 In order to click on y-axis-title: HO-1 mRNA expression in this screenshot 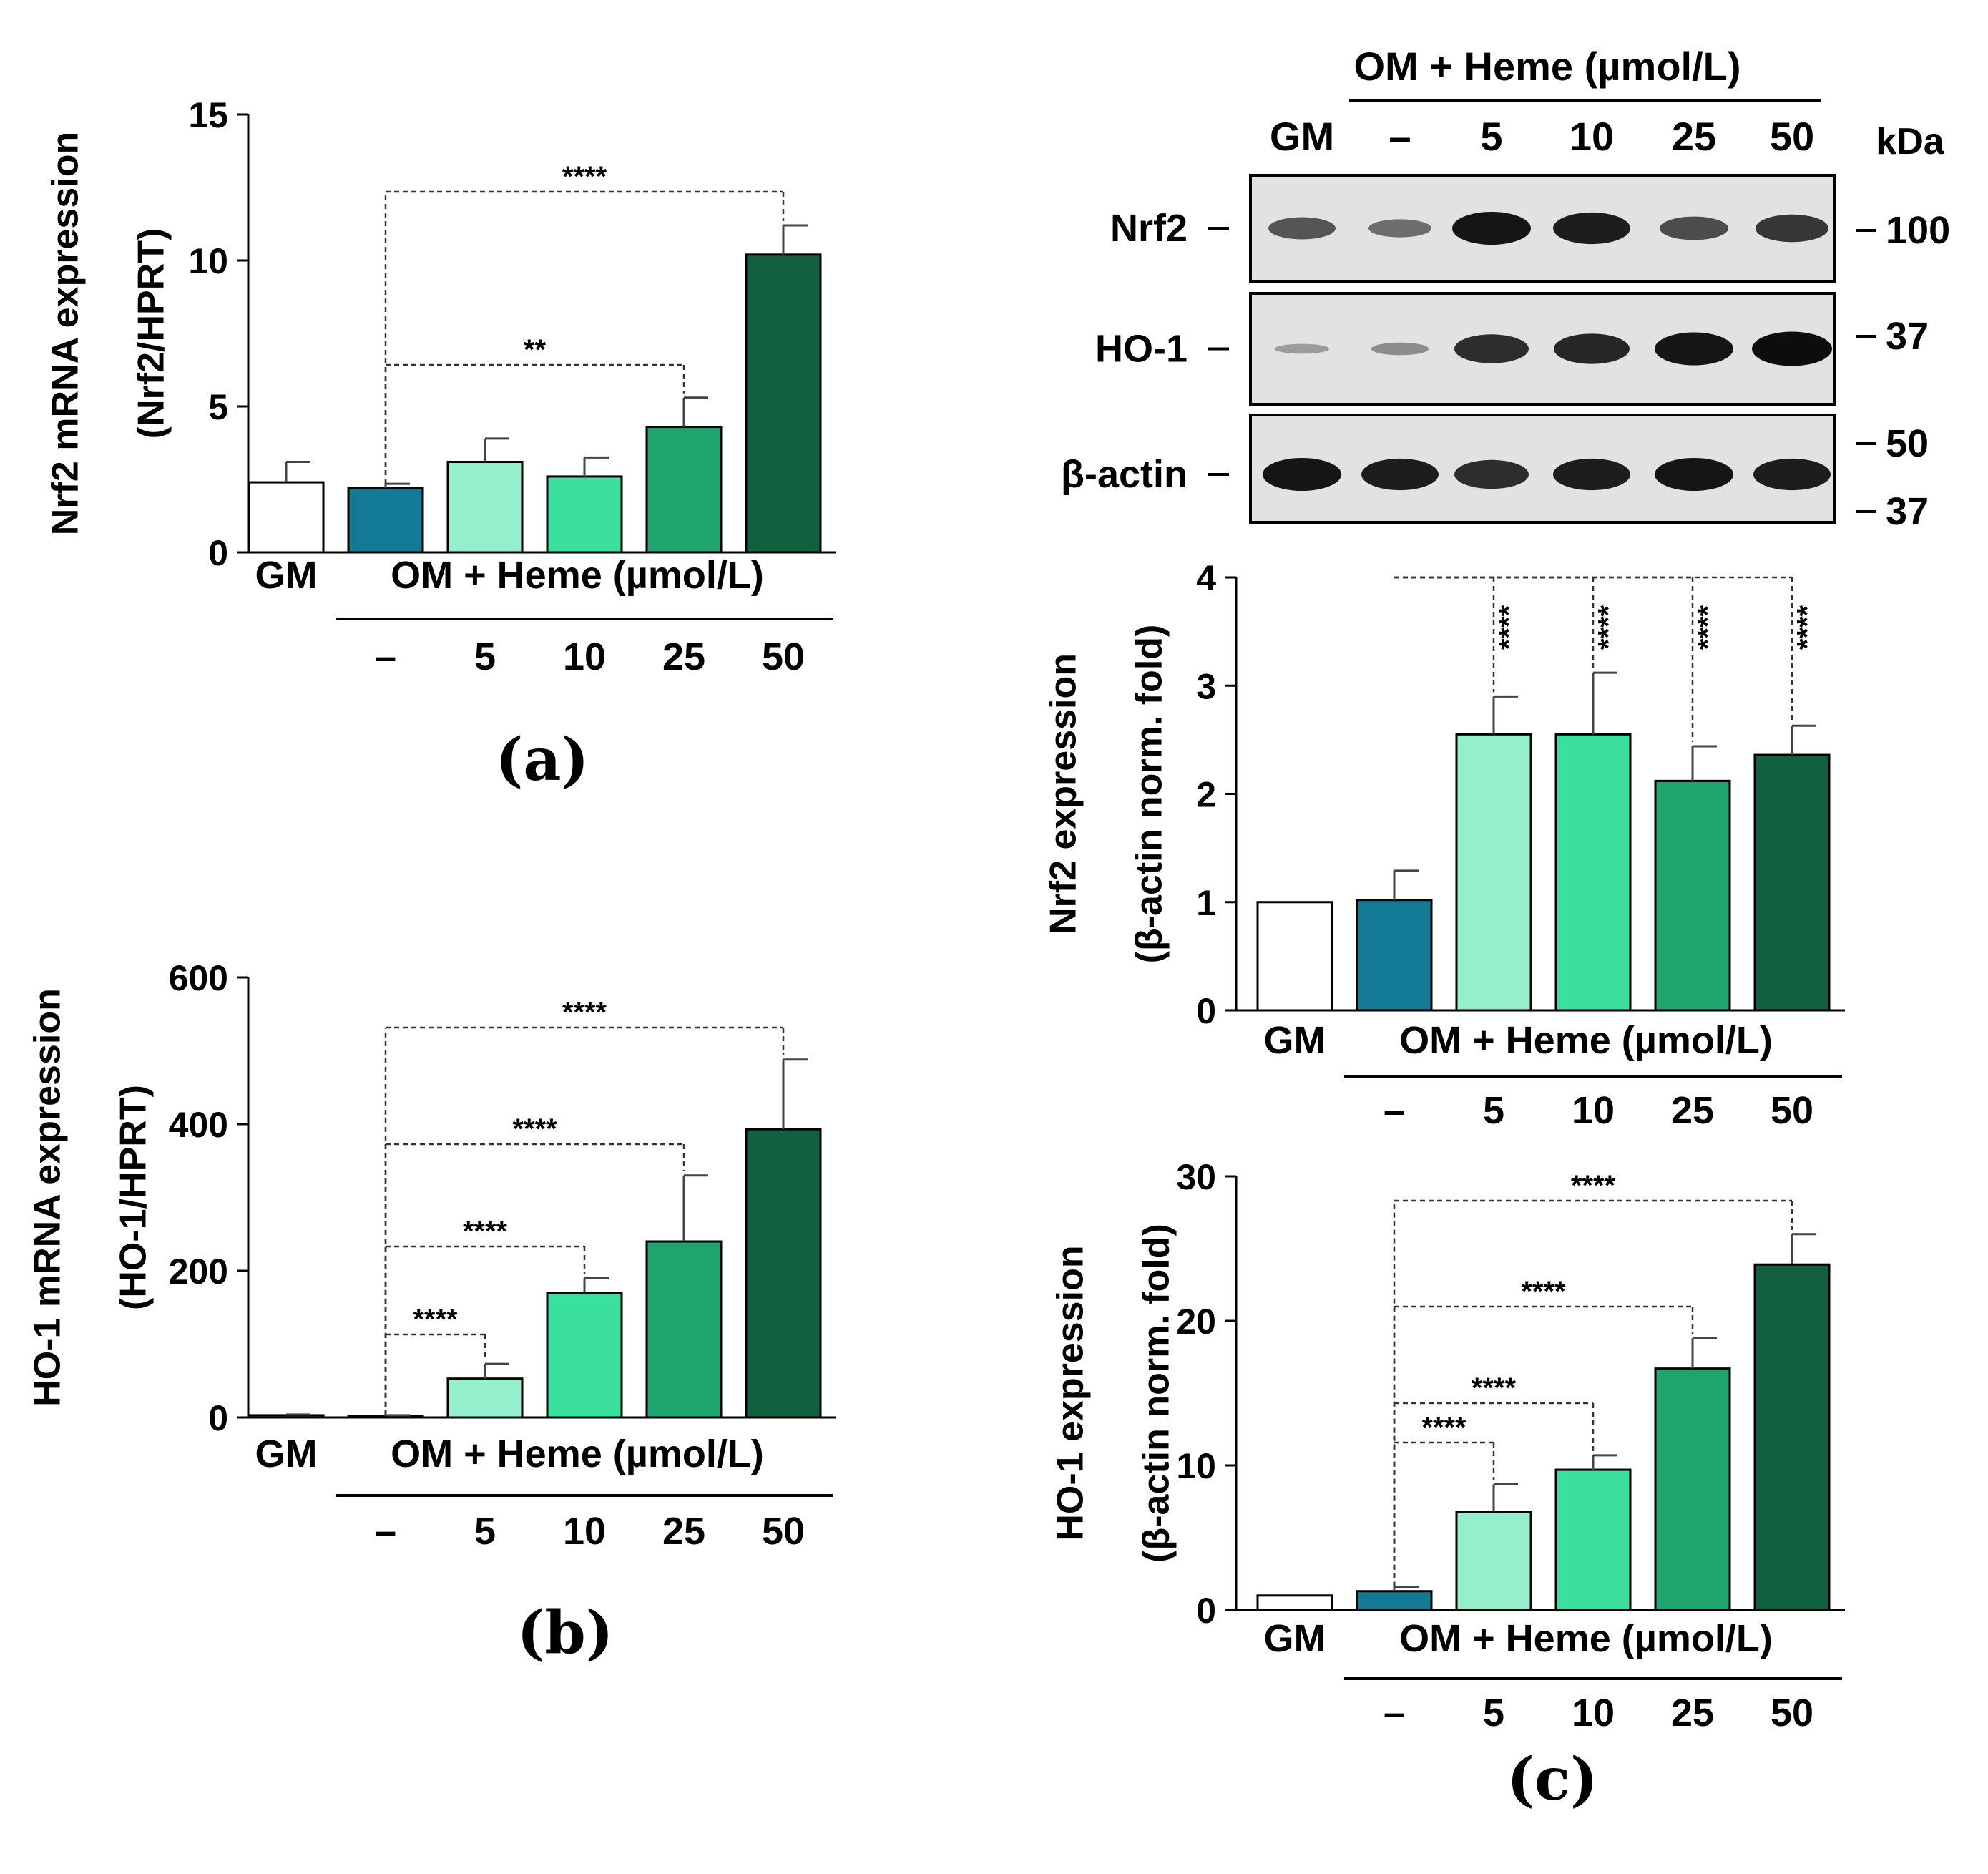, I will do `click(48, 1197)`.